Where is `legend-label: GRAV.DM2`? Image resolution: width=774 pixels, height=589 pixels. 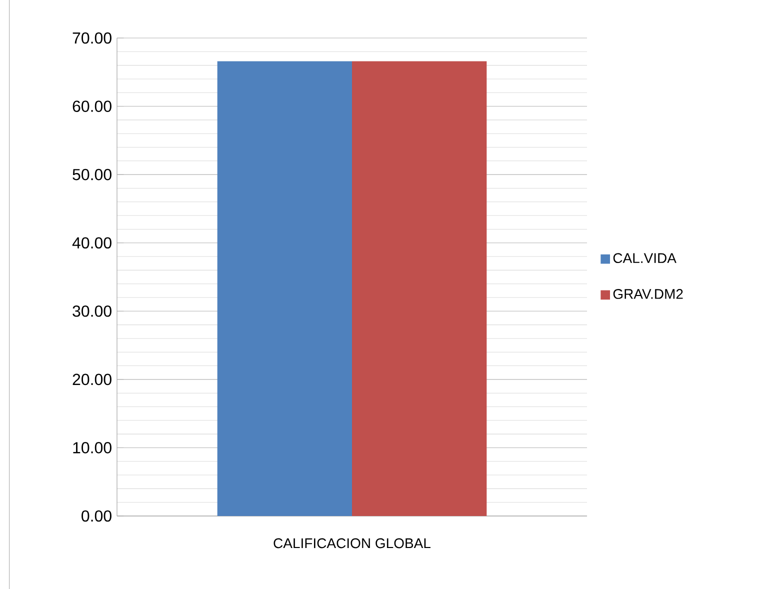
legend-label: GRAV.DM2 is located at coordinates (648, 294).